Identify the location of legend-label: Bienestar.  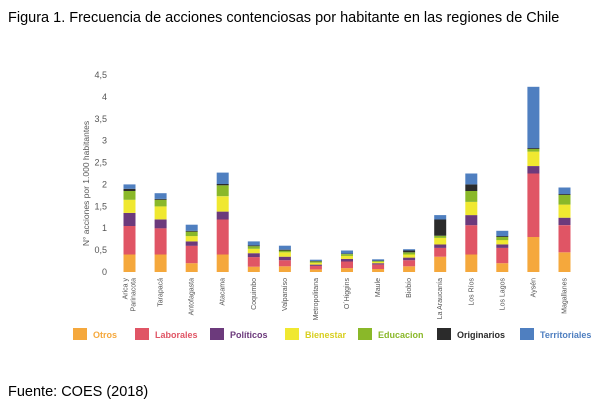
(326, 335).